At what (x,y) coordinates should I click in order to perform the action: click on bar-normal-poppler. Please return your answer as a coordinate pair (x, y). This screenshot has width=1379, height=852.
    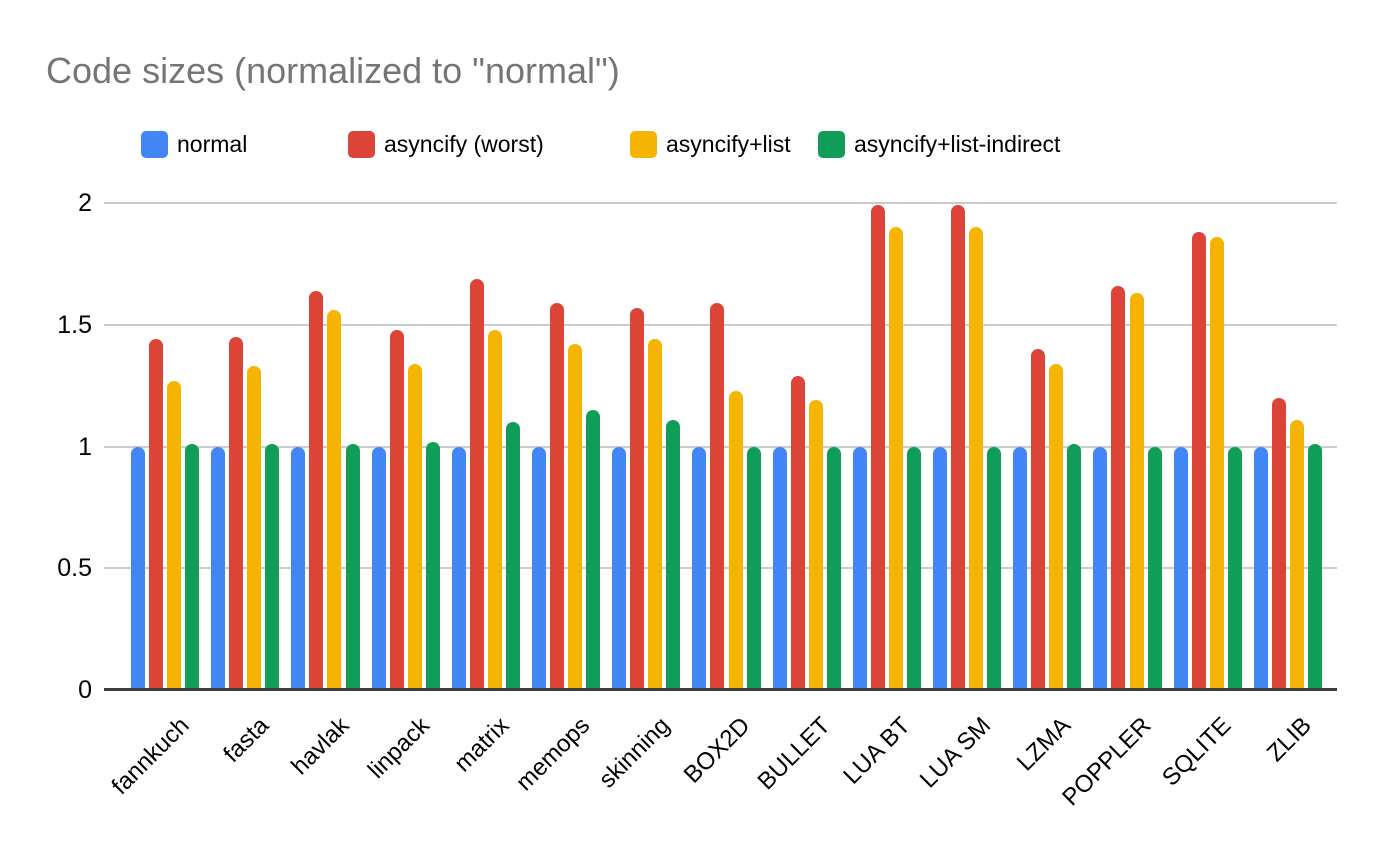
    Looking at the image, I should click on (1100, 568).